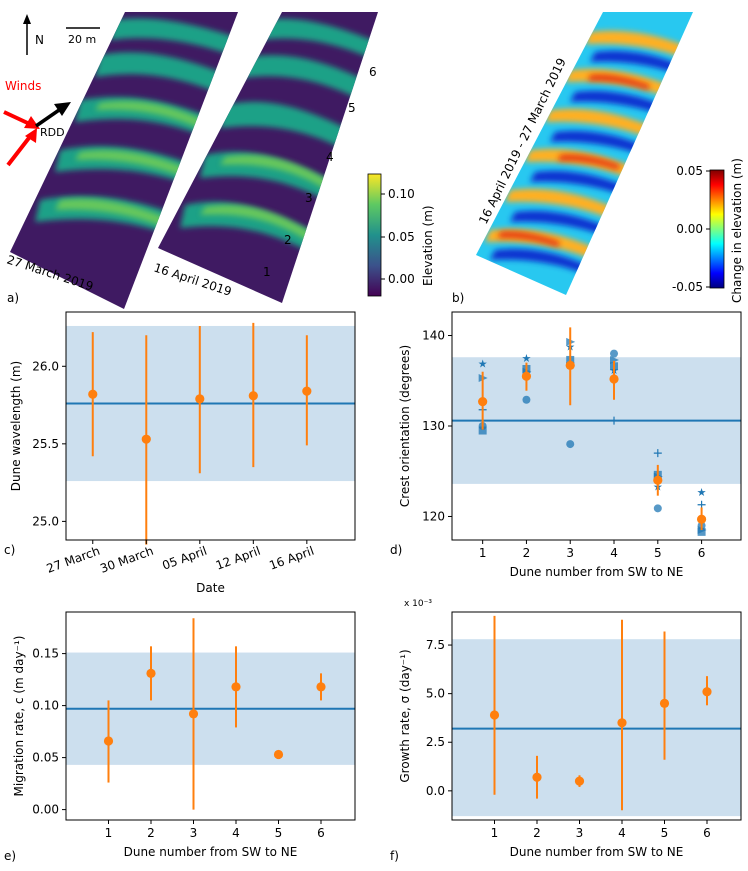 The width and height of the screenshot is (748, 871). What do you see at coordinates (433, 426) in the screenshot?
I see `y-tick-label: 130` at bounding box center [433, 426].